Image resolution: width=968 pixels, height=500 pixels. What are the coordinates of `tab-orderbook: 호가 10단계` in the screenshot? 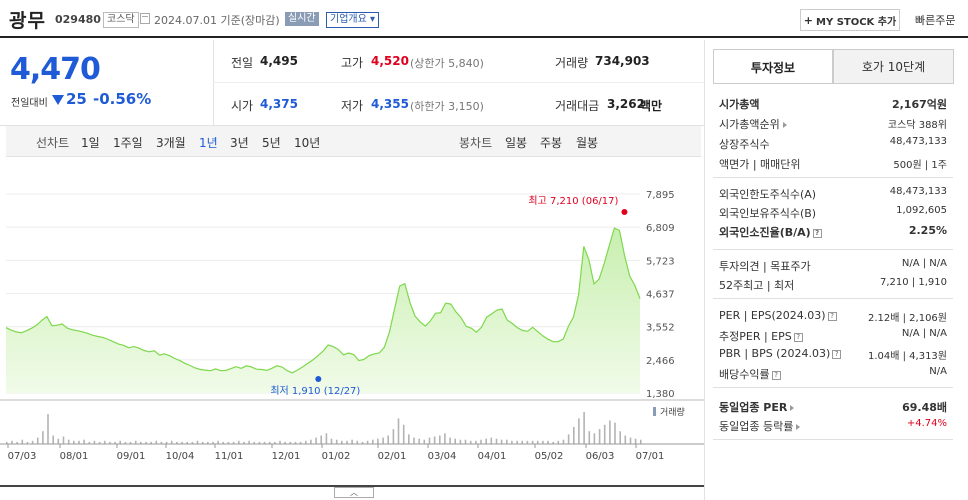 It's located at (893, 66).